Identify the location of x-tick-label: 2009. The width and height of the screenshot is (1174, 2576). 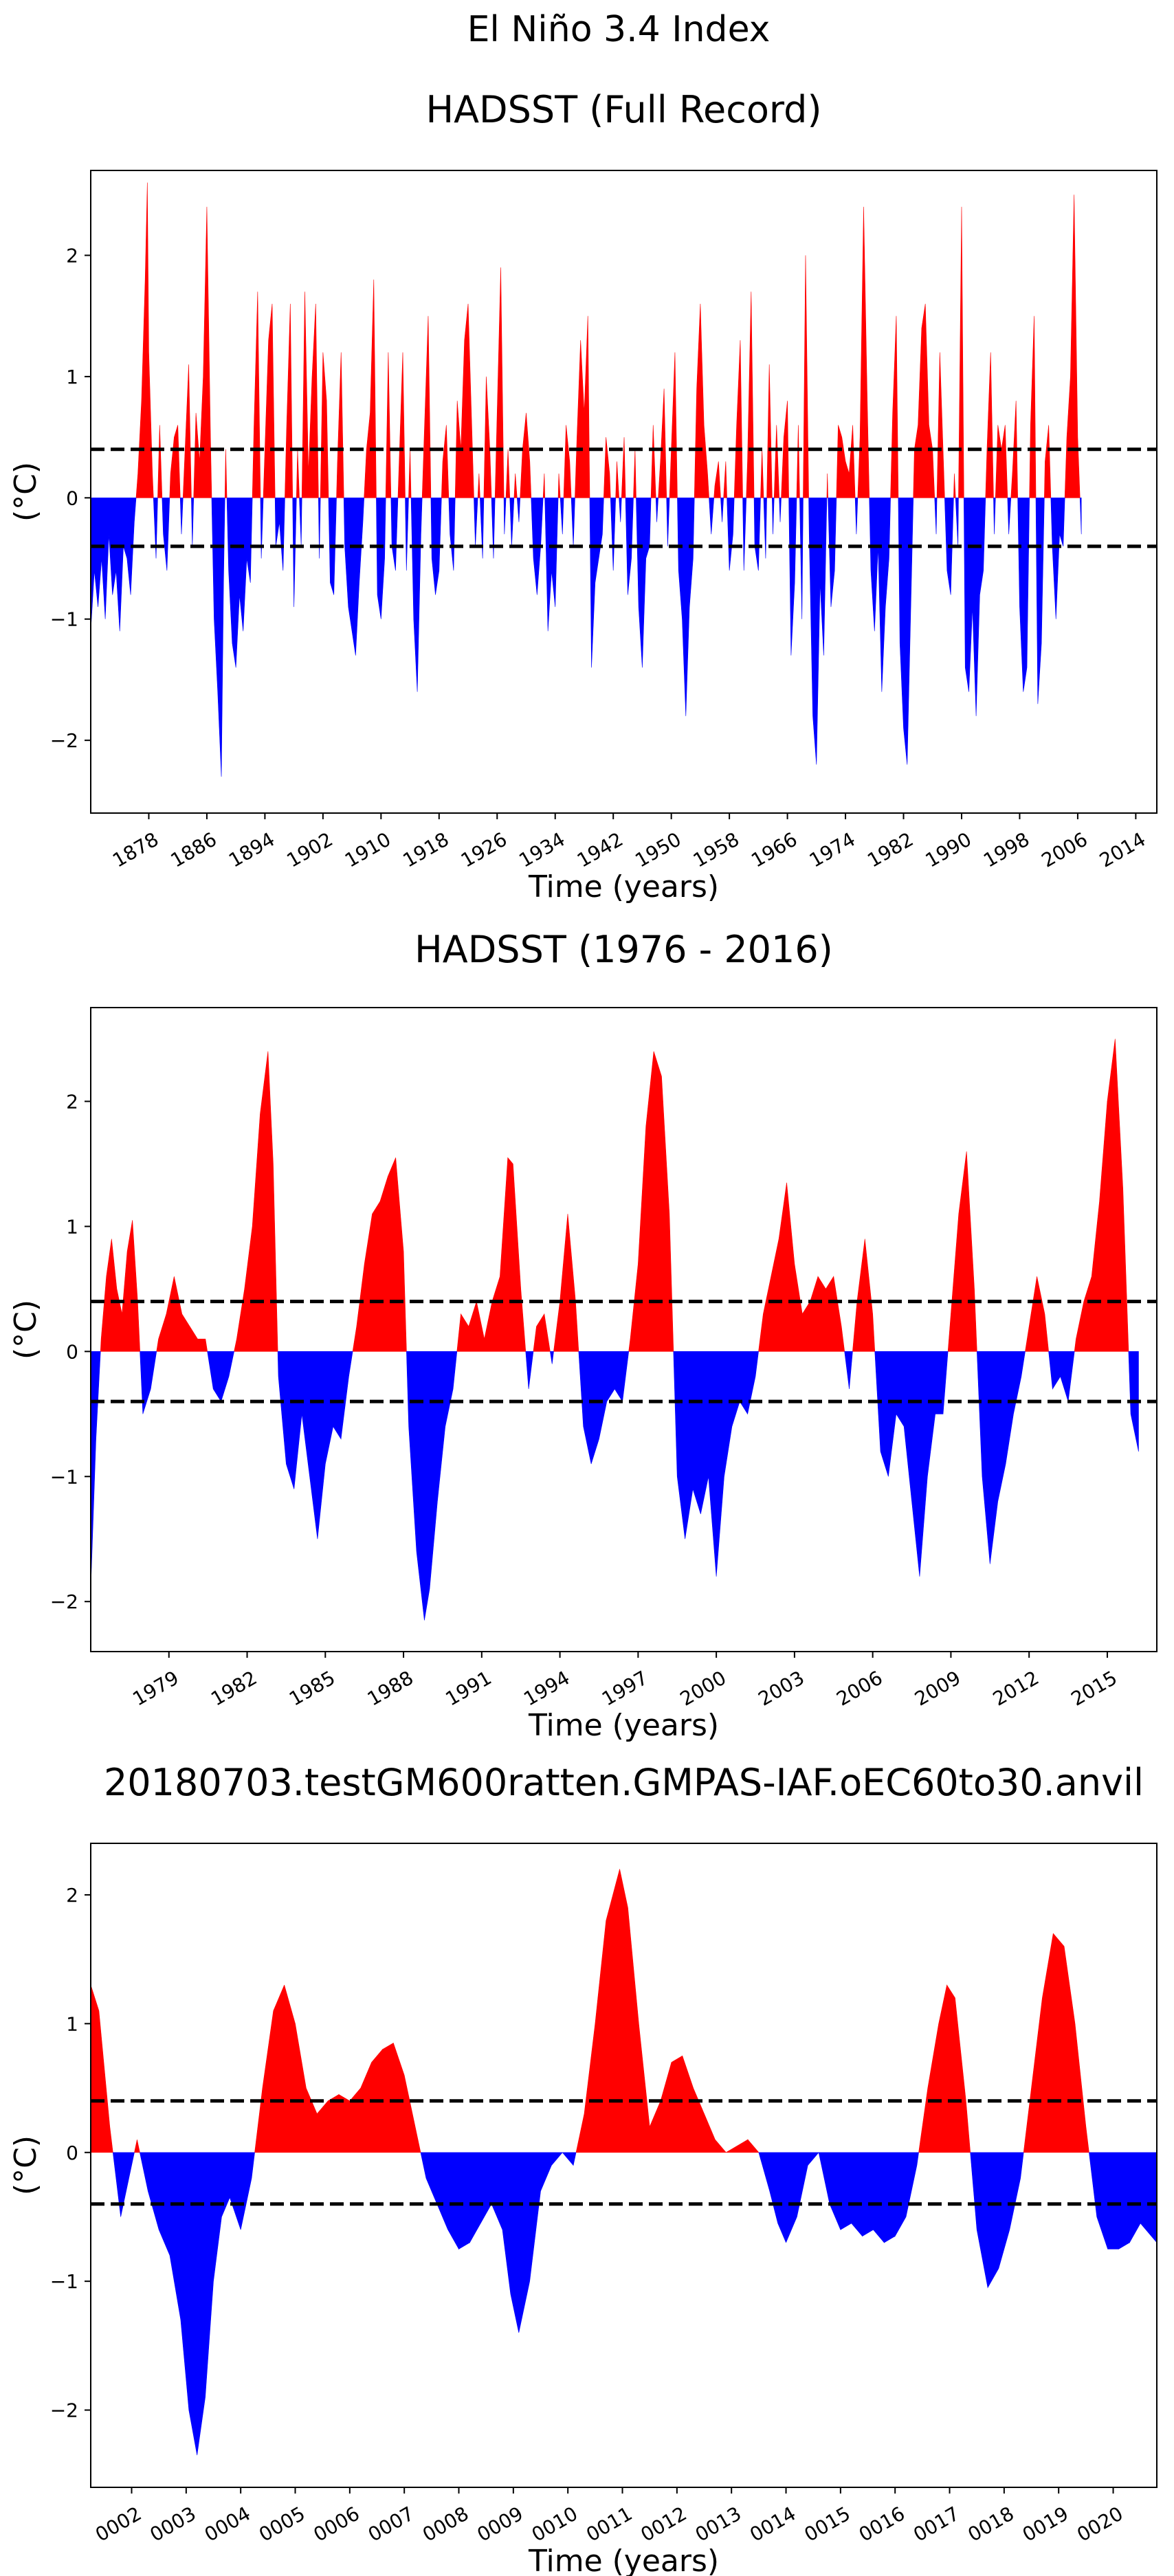
(937, 1688).